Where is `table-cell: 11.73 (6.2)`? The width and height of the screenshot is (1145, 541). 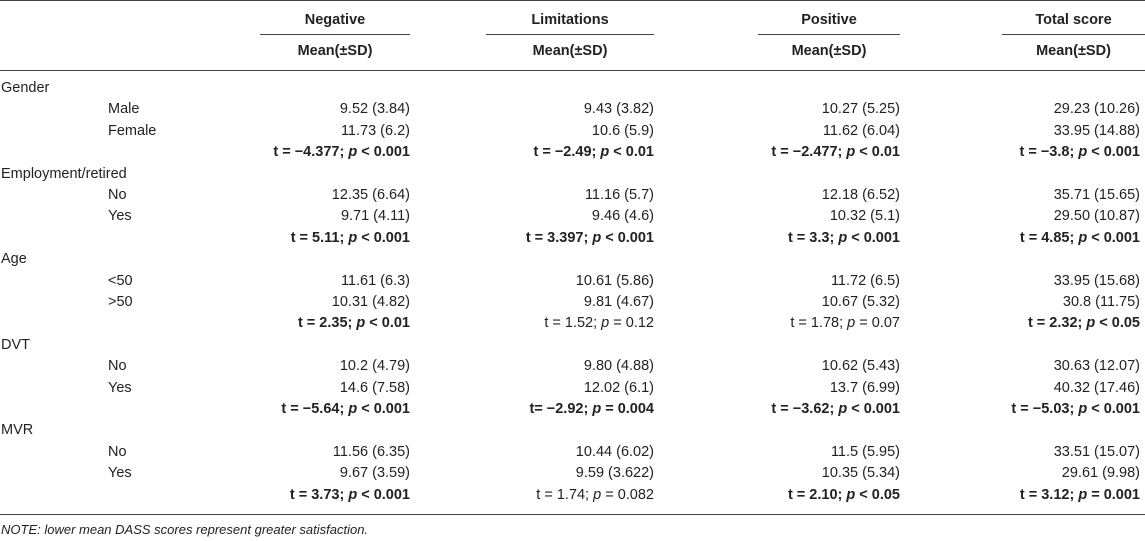 table-cell: 11.73 (6.2) is located at coordinates (375, 130).